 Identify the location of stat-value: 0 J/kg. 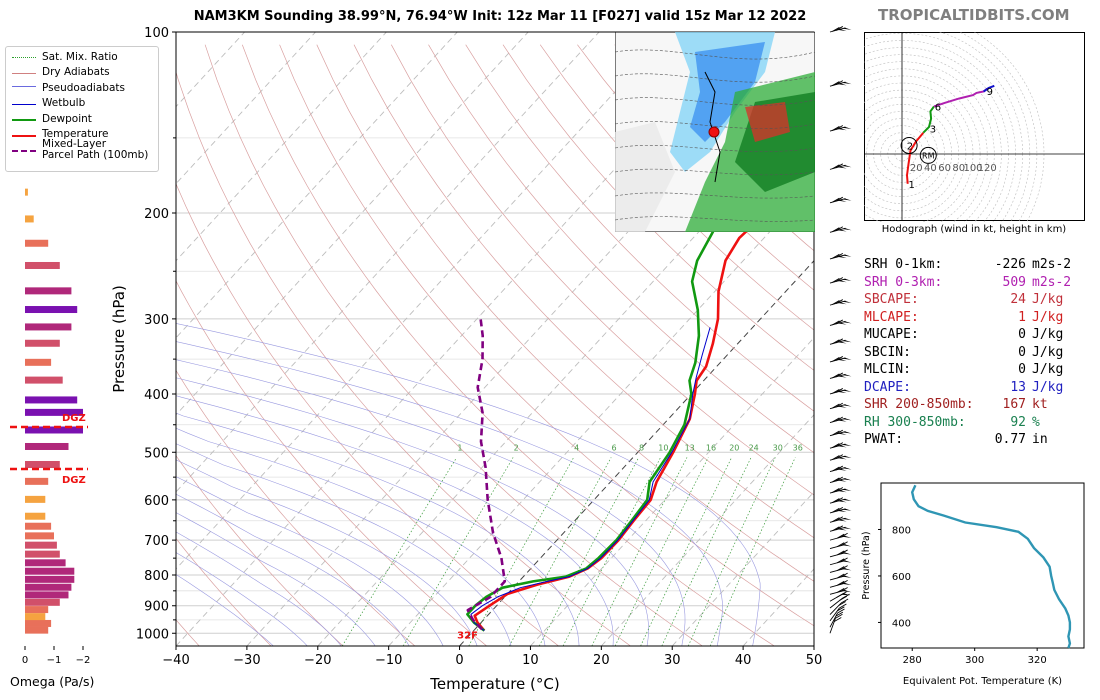
(1051, 370).